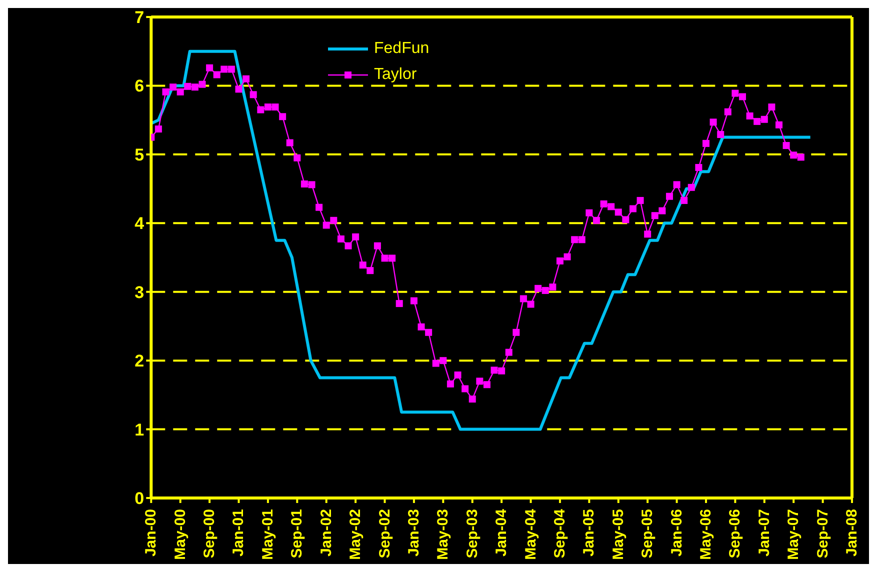 The width and height of the screenshot is (877, 572). I want to click on y-tick-label: 3, so click(139, 292).